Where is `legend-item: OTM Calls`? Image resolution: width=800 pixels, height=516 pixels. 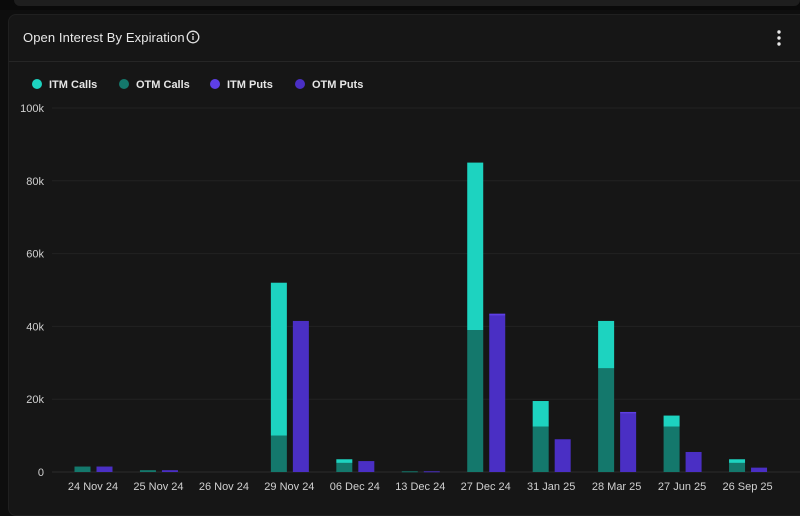
legend-item: OTM Calls is located at coordinates (154, 85).